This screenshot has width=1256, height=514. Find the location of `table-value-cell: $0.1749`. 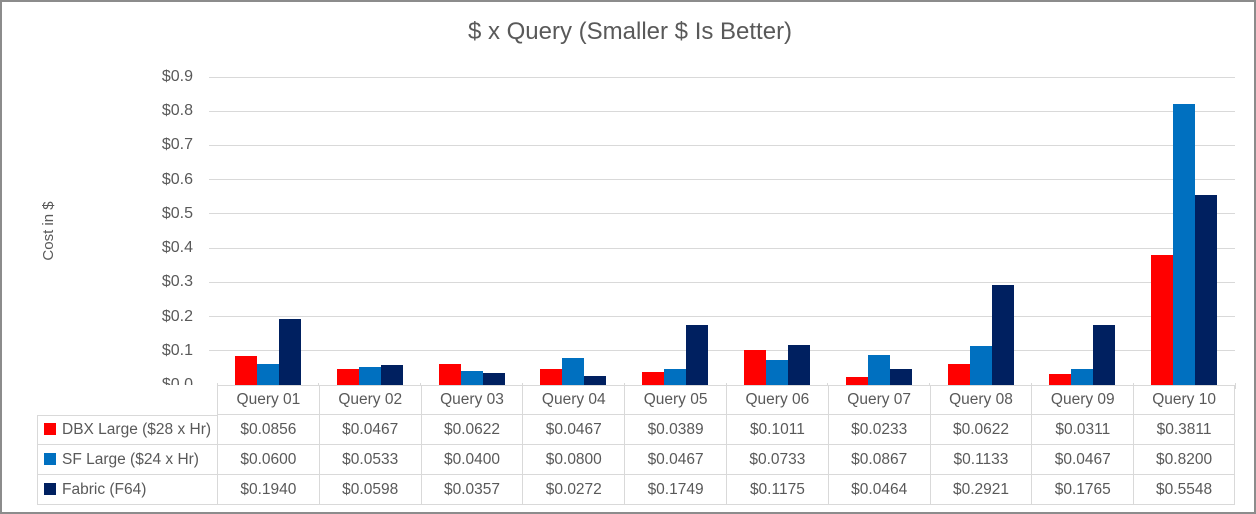

table-value-cell: $0.1749 is located at coordinates (675, 490).